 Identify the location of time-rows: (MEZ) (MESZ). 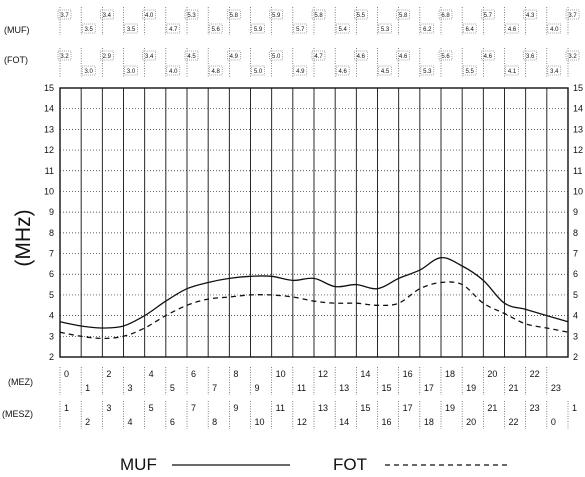
(17, 398).